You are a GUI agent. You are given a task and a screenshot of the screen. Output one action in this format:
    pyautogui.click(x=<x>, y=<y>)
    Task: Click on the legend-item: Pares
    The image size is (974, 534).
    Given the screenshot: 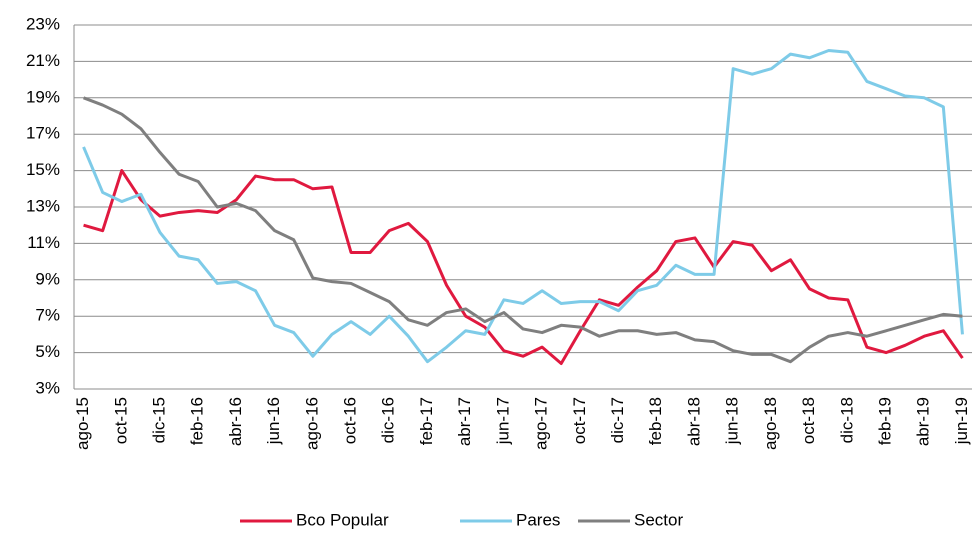 What is the action you would take?
    pyautogui.click(x=510, y=519)
    